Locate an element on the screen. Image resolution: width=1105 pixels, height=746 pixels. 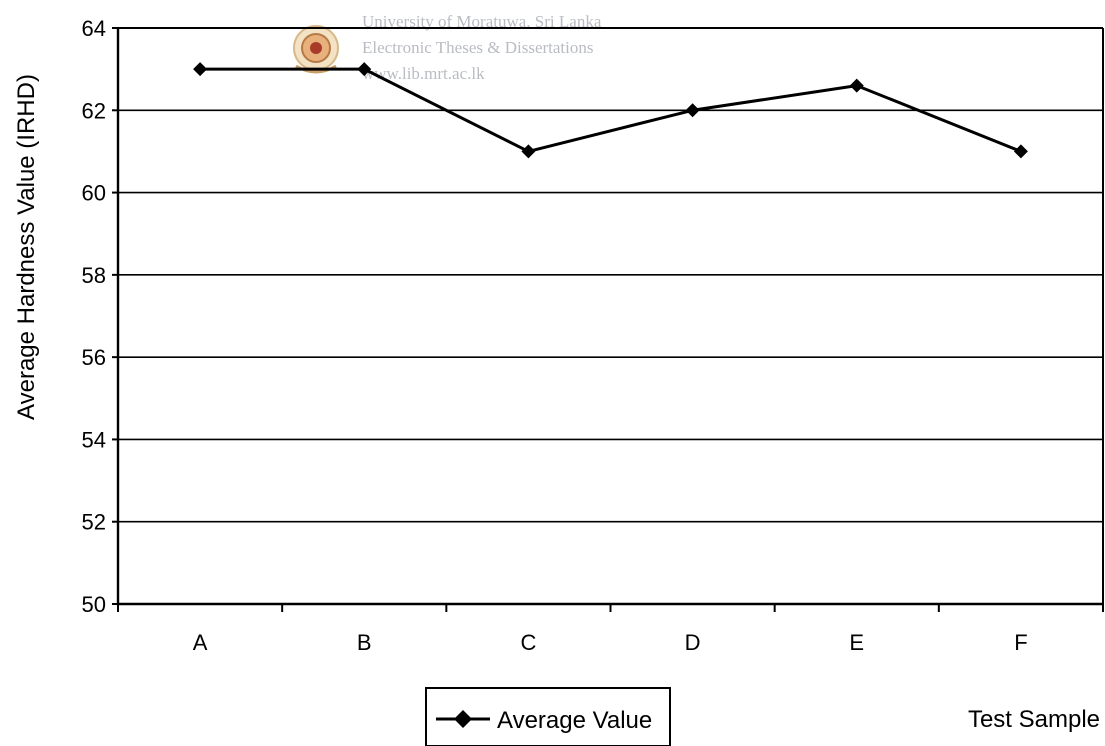
series-layer is located at coordinates (610, 110).